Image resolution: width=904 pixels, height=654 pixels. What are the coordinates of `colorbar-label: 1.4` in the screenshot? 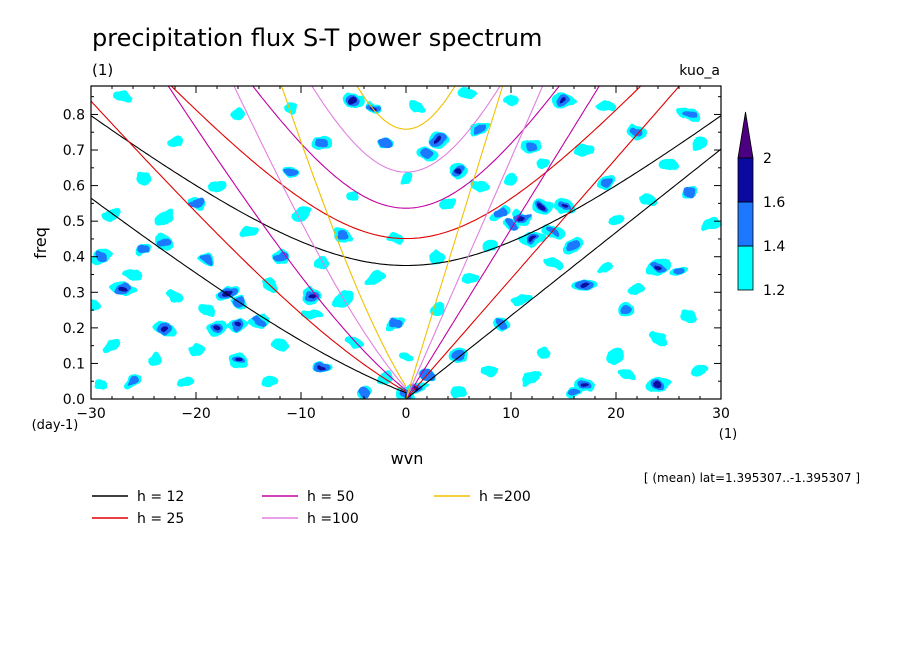 It's located at (774, 247).